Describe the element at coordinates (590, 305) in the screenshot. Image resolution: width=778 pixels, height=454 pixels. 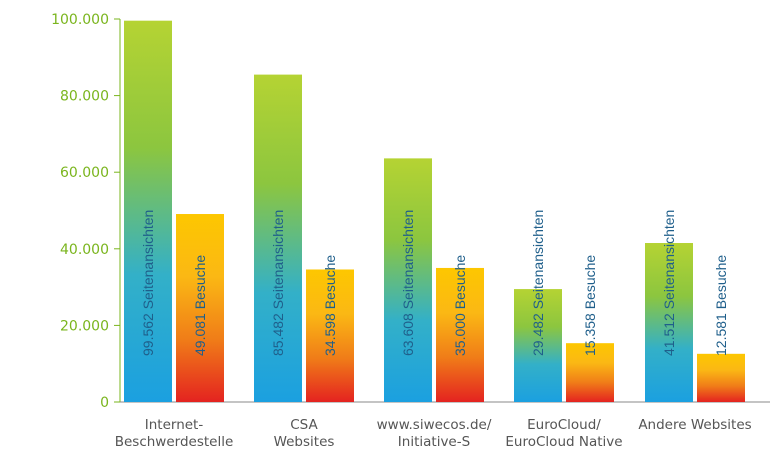
I see `bar-value-label: 15.358 Besuche` at that location.